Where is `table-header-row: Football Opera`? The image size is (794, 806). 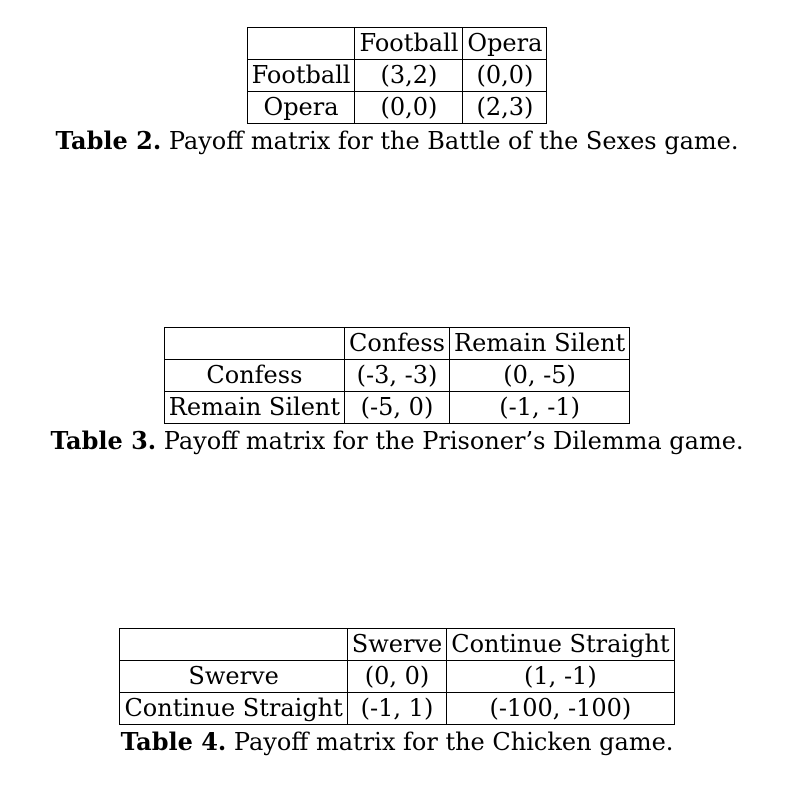 table-header-row: Football Opera is located at coordinates (397, 43).